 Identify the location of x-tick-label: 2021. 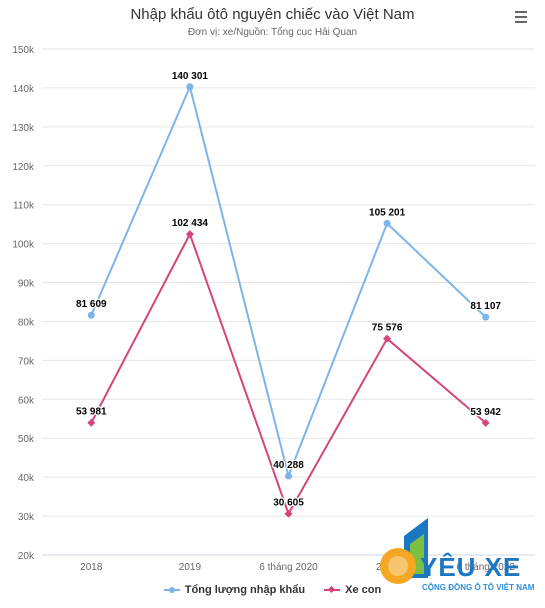
(387, 567).